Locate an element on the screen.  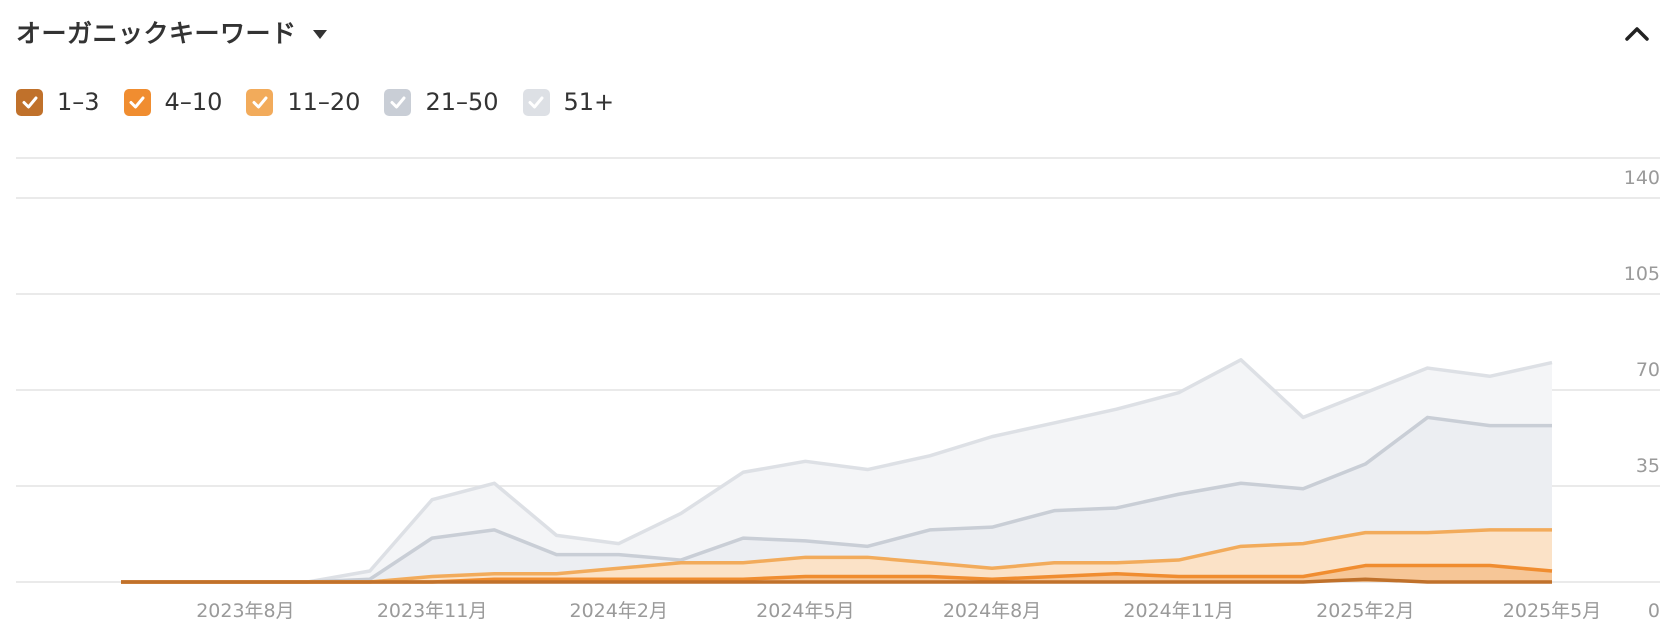
x-tick-label: 2024年11月 is located at coordinates (1178, 611).